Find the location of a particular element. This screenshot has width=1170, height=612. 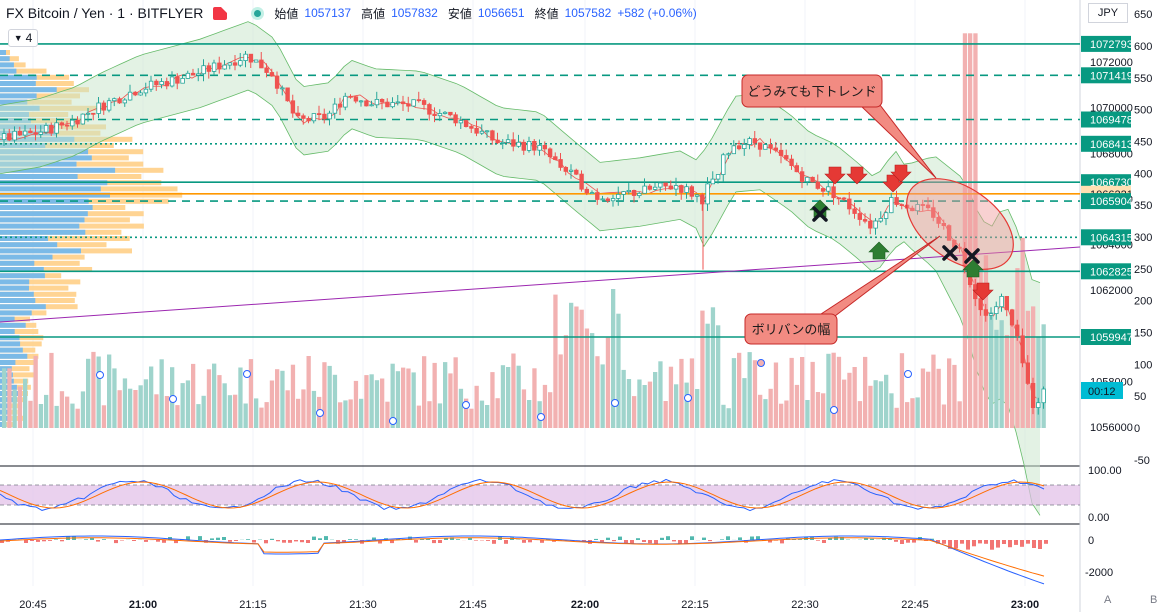

callout-top: どうみても下トレンド is located at coordinates (839, 126).